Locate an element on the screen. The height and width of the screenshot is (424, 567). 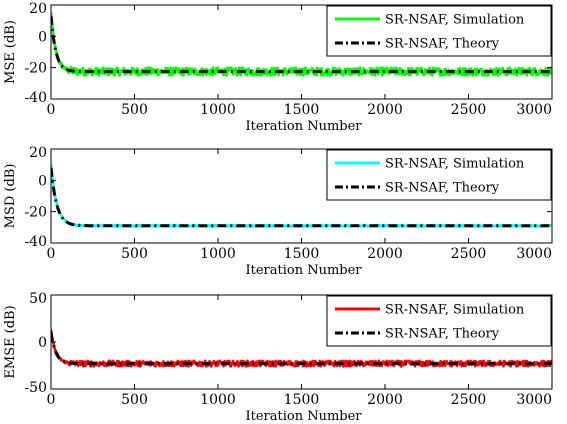
y-axis-label: MSE (dB) is located at coordinates (10, 52).